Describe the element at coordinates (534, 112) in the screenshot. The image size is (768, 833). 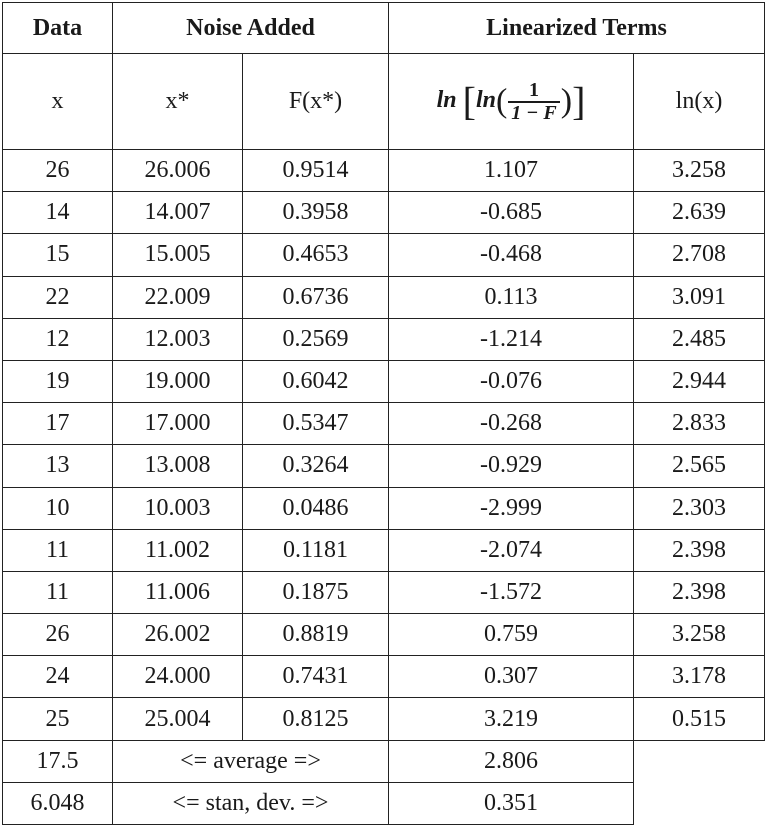
I see `formula-denominator: 1 − F` at that location.